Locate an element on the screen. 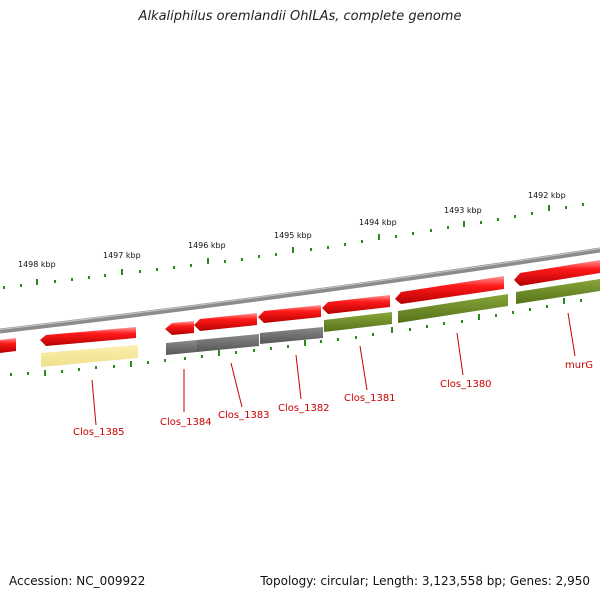 The image size is (600, 600). gene-block-murG is located at coordinates (558, 291).